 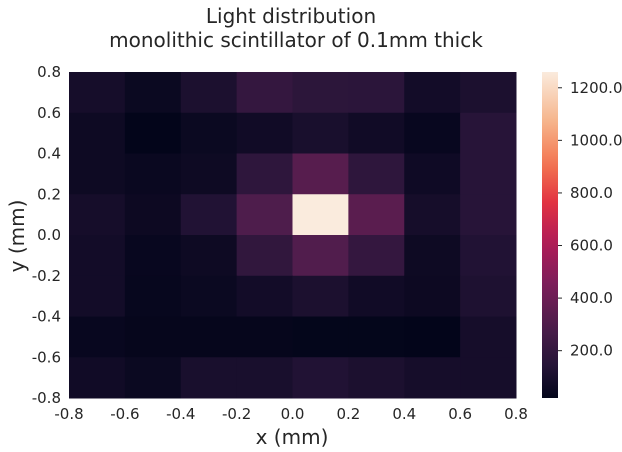 What do you see at coordinates (516, 414) in the screenshot?
I see `x-tick-label: 0.8` at bounding box center [516, 414].